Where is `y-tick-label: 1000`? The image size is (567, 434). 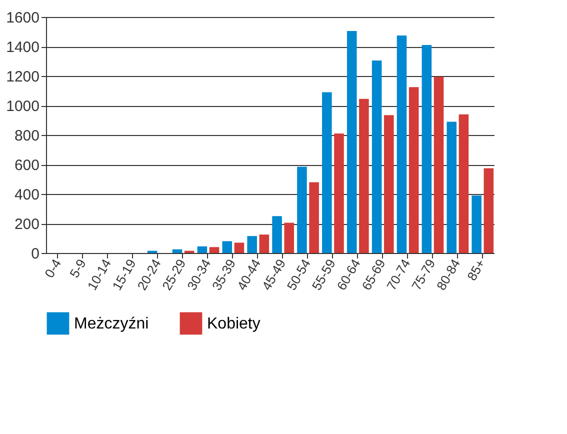 y-tick-label: 1000 is located at coordinates (23, 106).